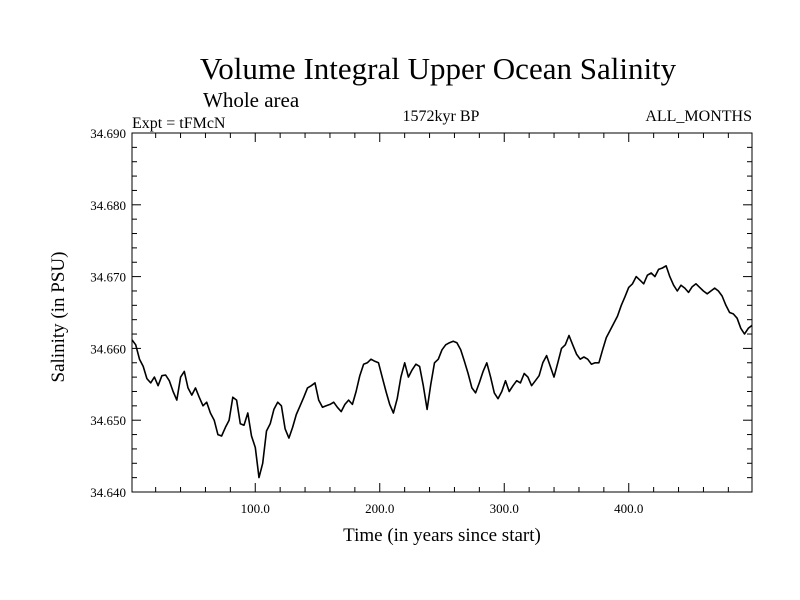 The image size is (800, 600). Describe the element at coordinates (108, 348) in the screenshot. I see `y-tick-label: 34.660` at that location.